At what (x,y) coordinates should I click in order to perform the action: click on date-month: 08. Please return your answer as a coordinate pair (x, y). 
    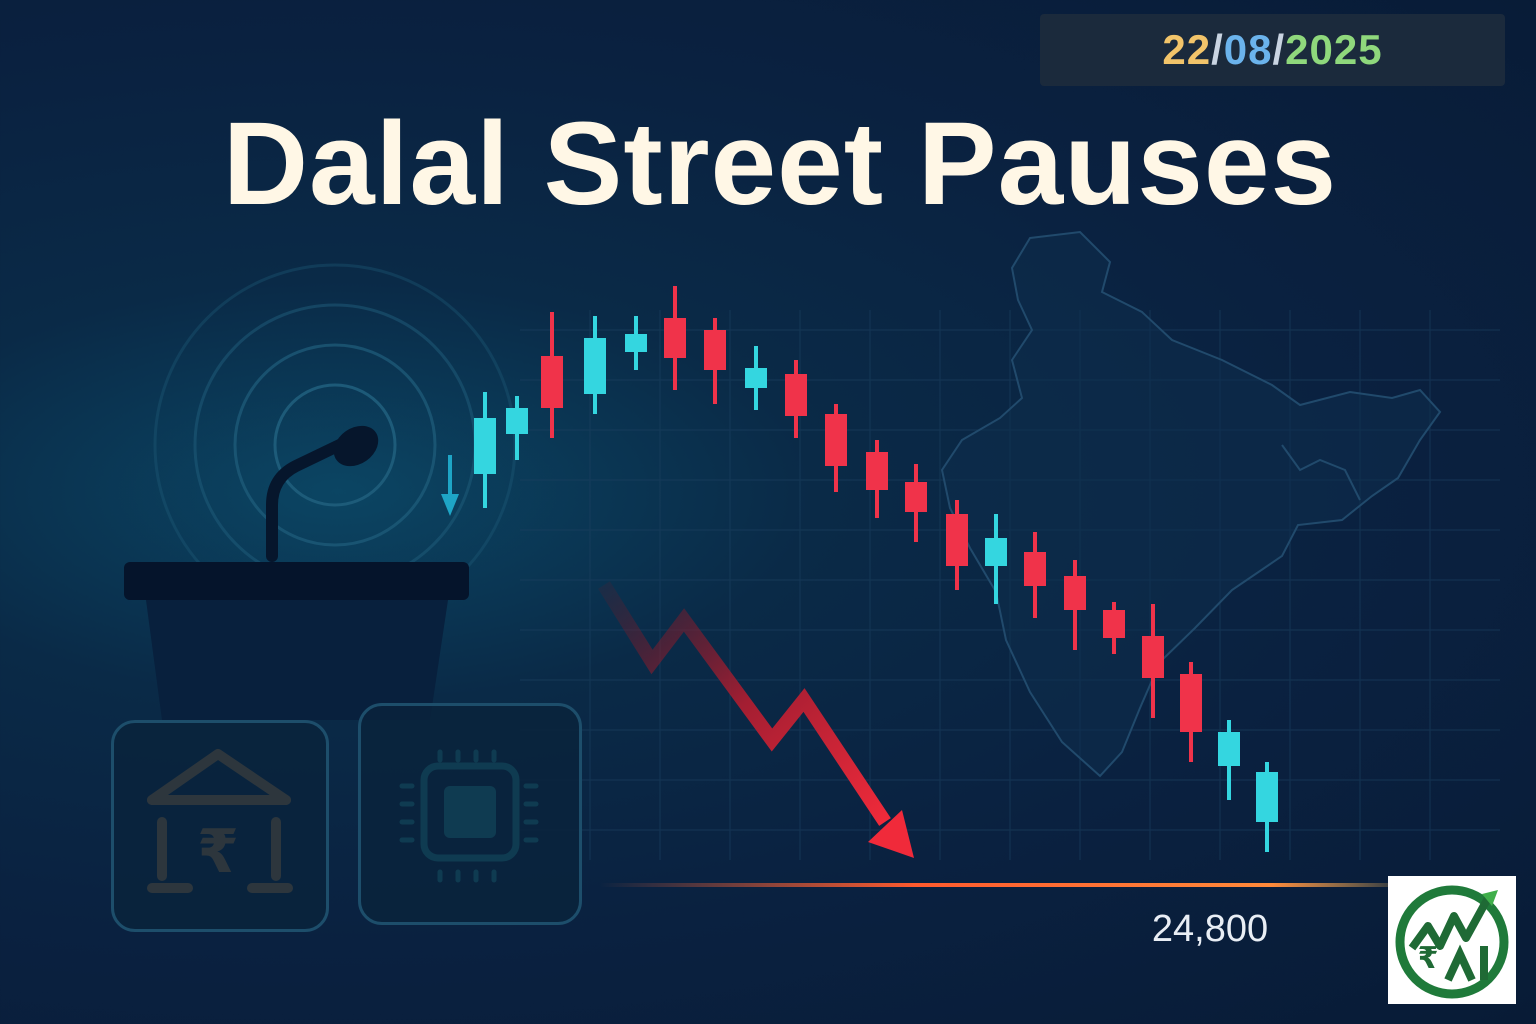
    Looking at the image, I should click on (1248, 49).